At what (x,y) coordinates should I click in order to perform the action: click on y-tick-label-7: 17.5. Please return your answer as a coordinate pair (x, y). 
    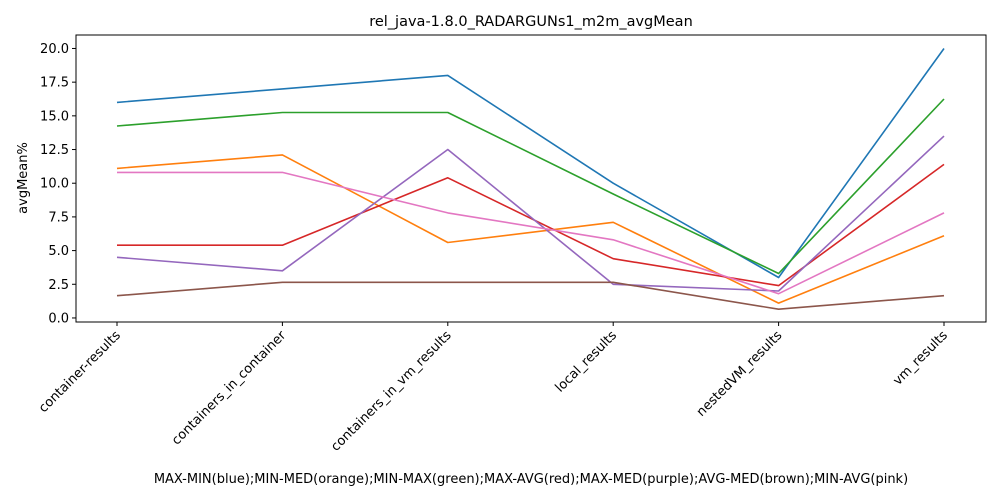
    Looking at the image, I should click on (54, 83).